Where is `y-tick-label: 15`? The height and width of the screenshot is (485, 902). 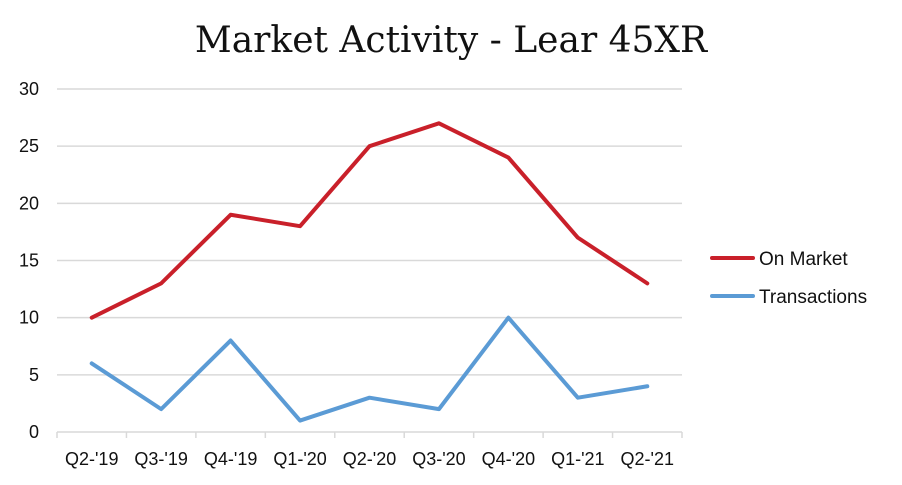 y-tick-label: 15 is located at coordinates (29, 261).